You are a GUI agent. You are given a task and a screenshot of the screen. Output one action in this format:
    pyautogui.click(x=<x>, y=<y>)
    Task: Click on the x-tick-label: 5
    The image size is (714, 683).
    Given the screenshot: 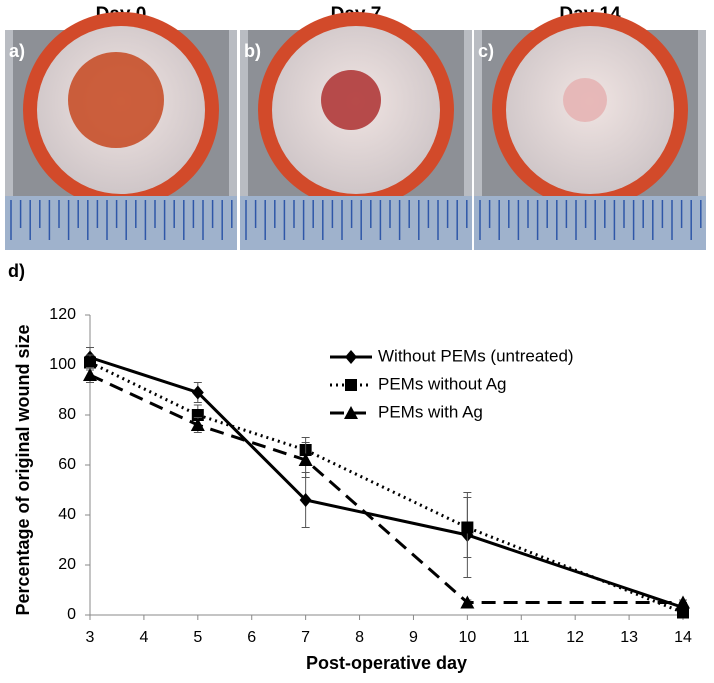 What is the action you would take?
    pyautogui.click(x=197, y=637)
    